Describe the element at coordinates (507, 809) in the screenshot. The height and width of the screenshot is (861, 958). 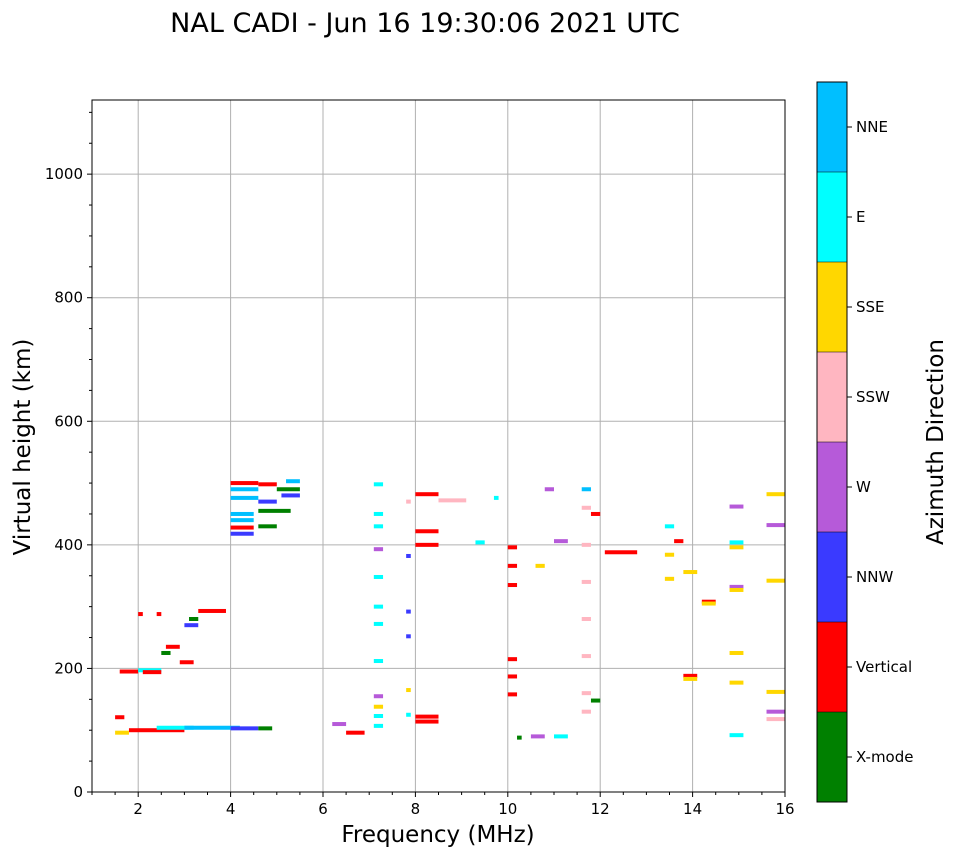
I see `x-tick-label: 10` at that location.